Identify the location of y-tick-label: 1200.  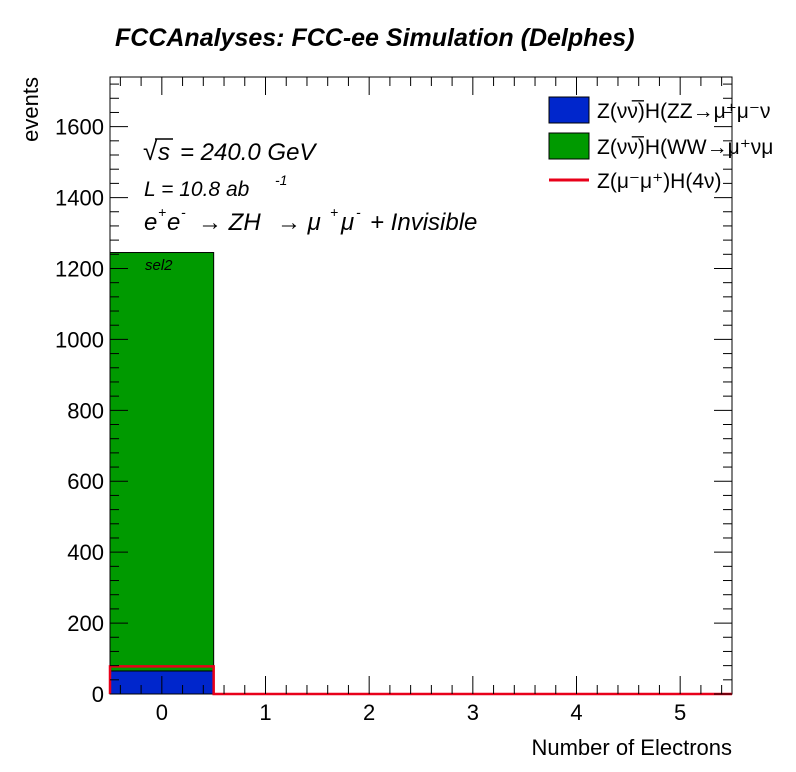
(79, 268).